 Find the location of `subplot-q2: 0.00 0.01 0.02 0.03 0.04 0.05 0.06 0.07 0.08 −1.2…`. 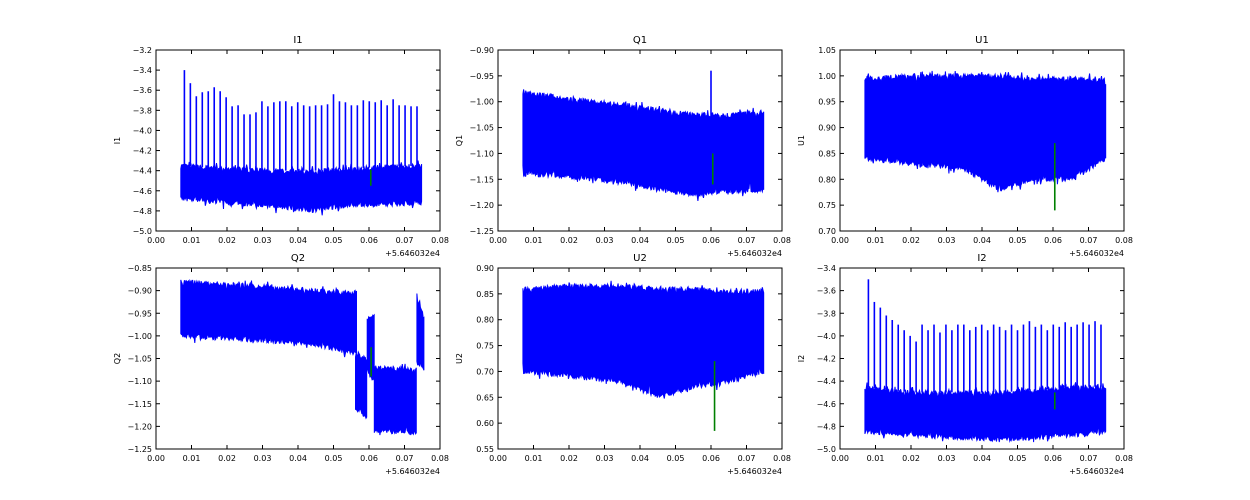

subplot-q2: 0.00 0.01 0.02 0.03 0.04 0.05 0.06 0.07 0.08 −1.2… is located at coordinates (281, 364).